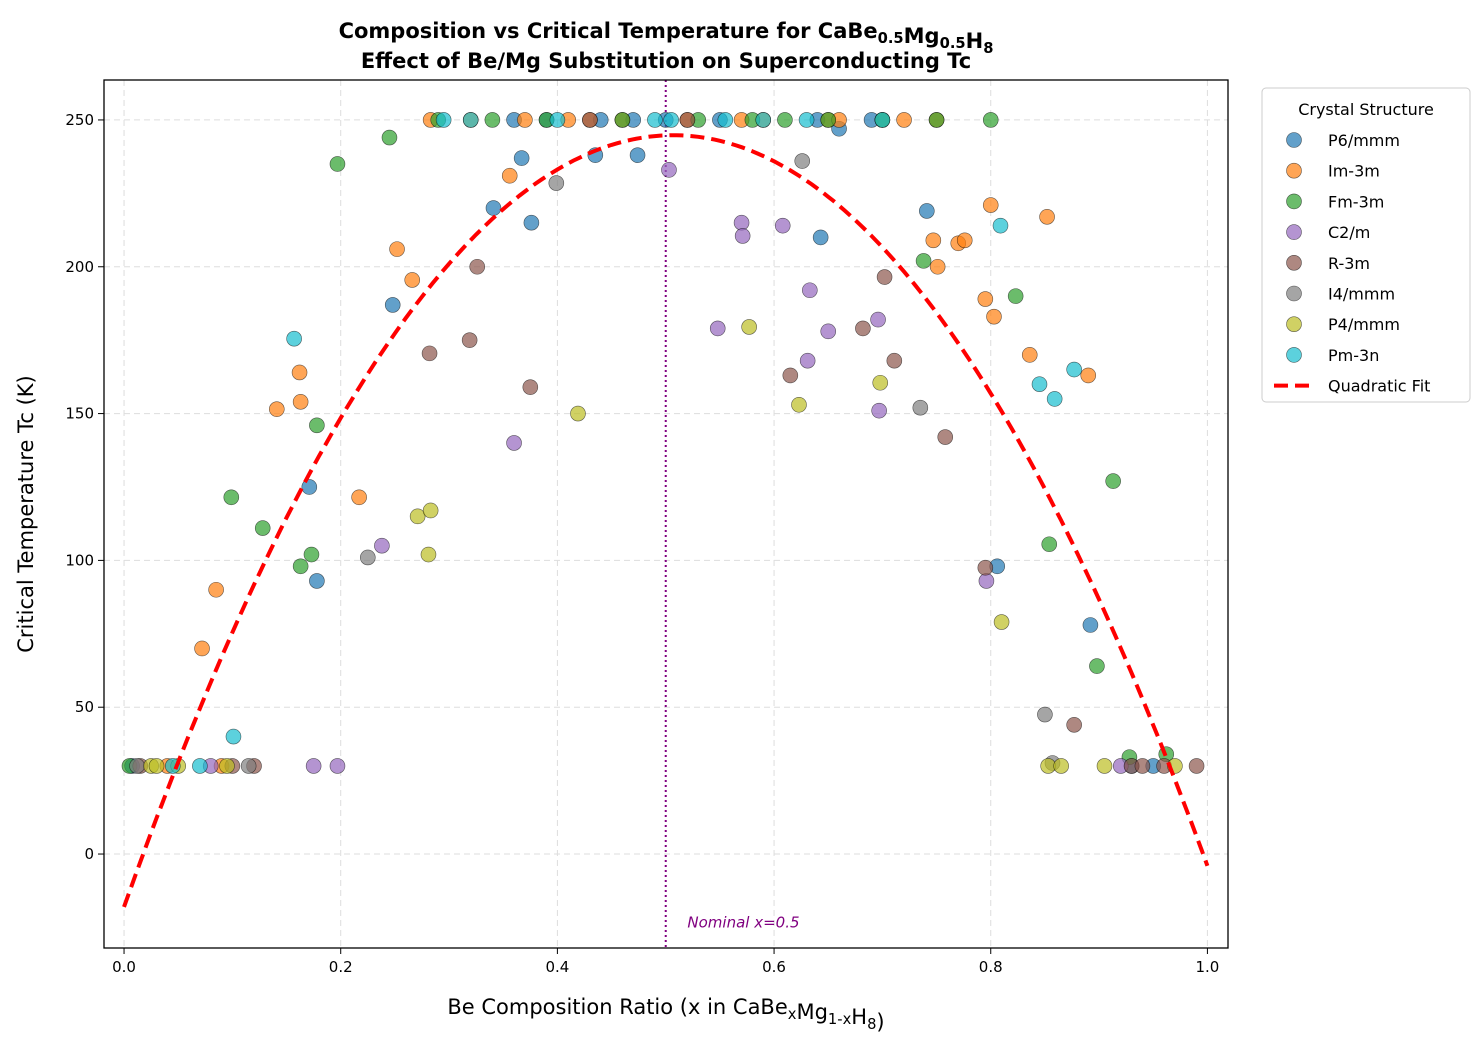  What do you see at coordinates (1364, 324) in the screenshot?
I see `legend-label: P4/mmm` at bounding box center [1364, 324].